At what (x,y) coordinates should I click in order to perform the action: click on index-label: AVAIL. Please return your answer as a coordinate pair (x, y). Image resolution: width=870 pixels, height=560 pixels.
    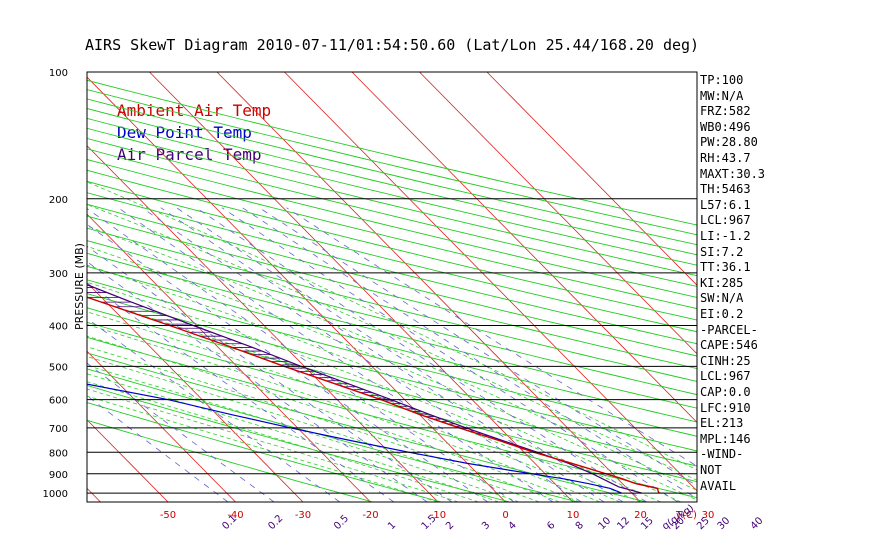
    Looking at the image, I should click on (718, 485).